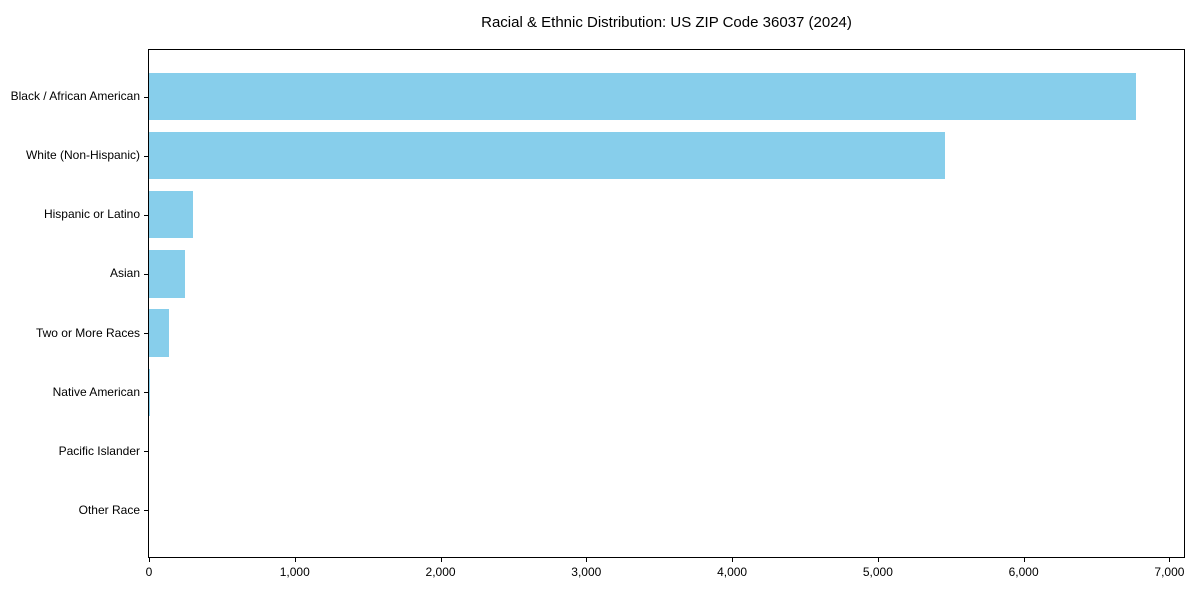 The image size is (1200, 600). I want to click on y-tick-label-other-race: Other Race, so click(109, 509).